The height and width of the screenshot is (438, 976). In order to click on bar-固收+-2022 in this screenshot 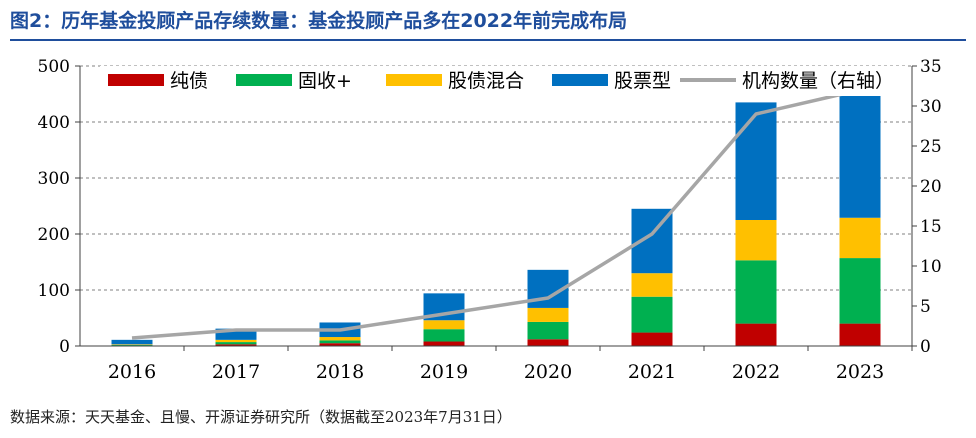, I will do `click(756, 292)`.